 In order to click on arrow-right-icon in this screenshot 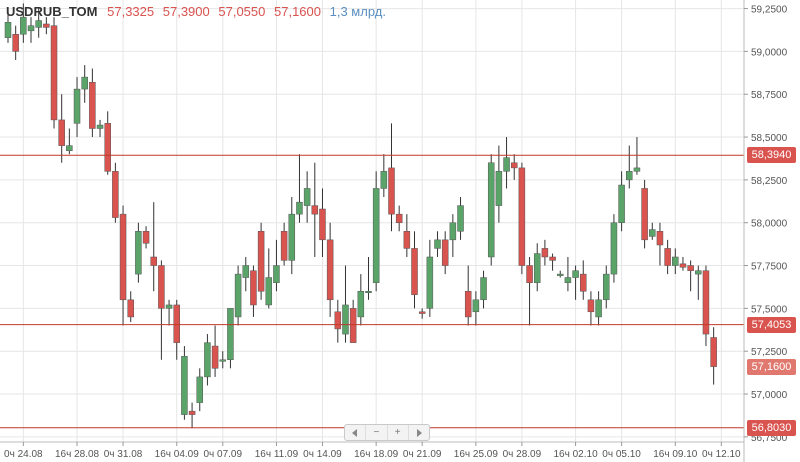, I will do `click(419, 432)`.